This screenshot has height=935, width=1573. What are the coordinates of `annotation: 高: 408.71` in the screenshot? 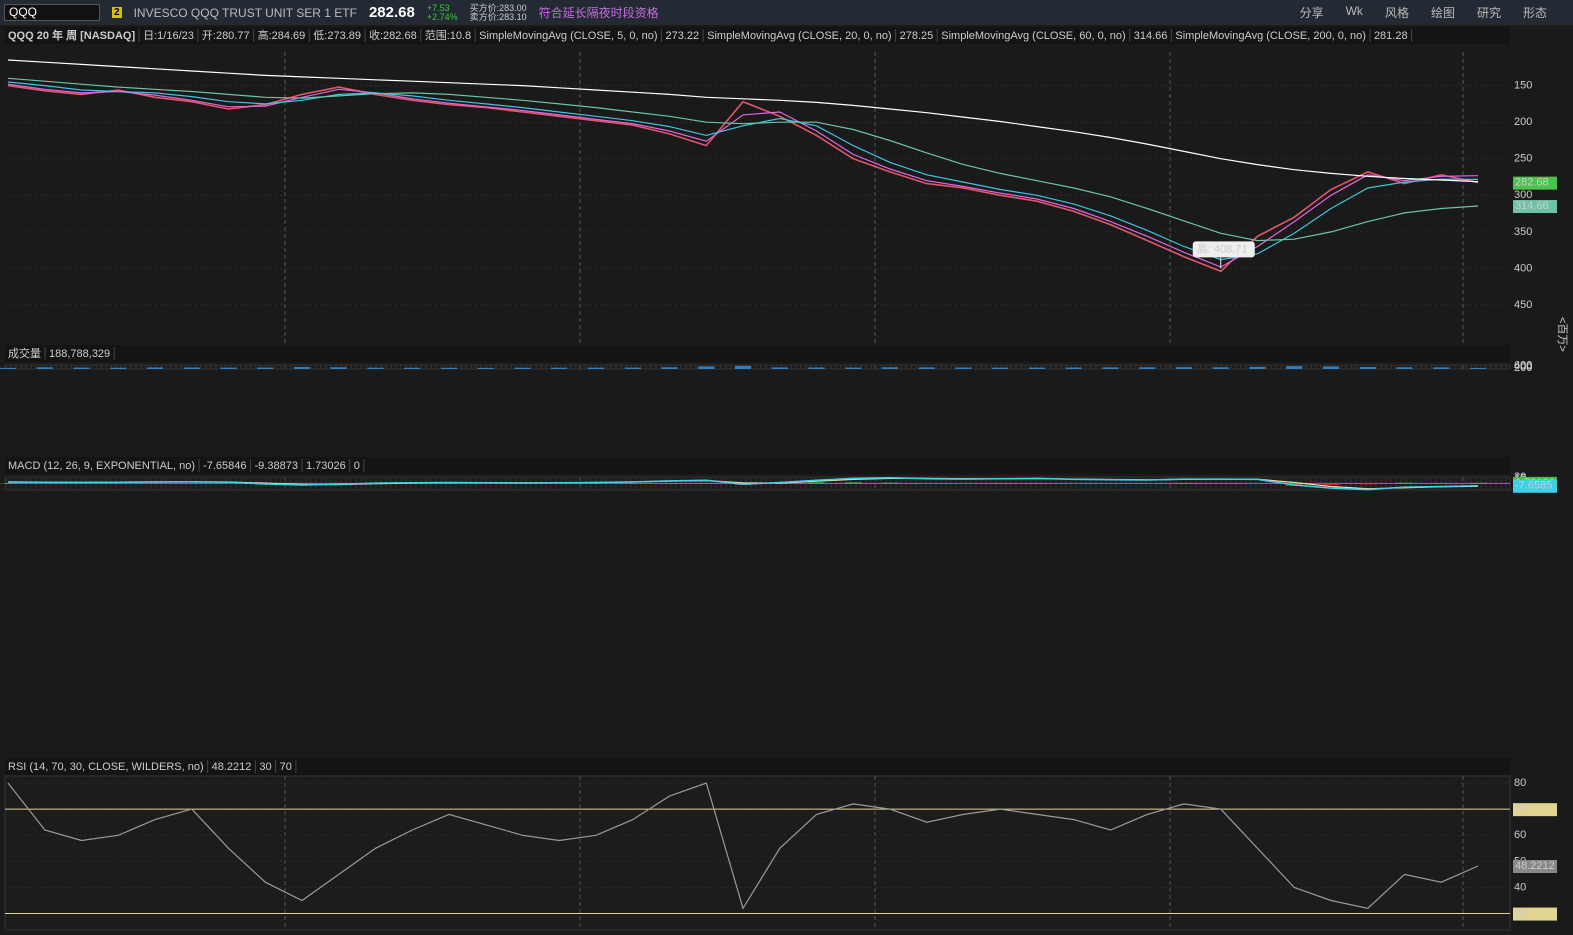 It's located at (1222, 248).